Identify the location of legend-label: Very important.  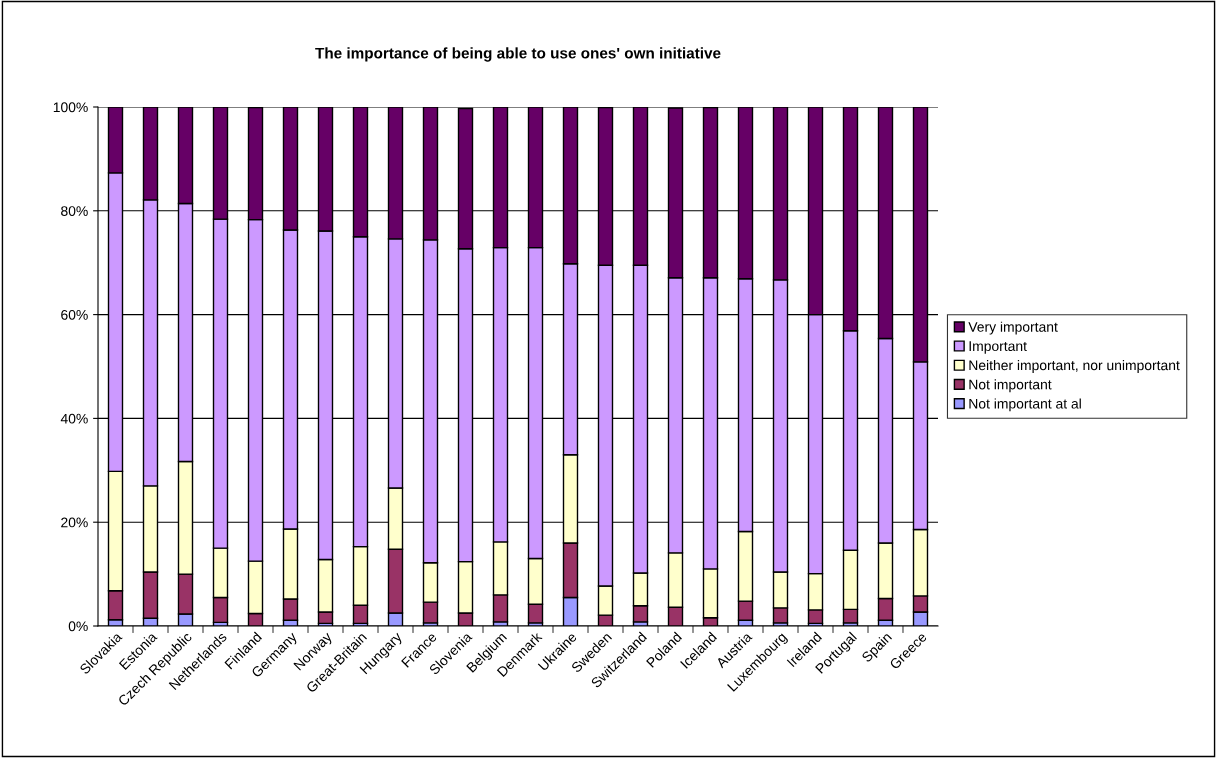
(1013, 328).